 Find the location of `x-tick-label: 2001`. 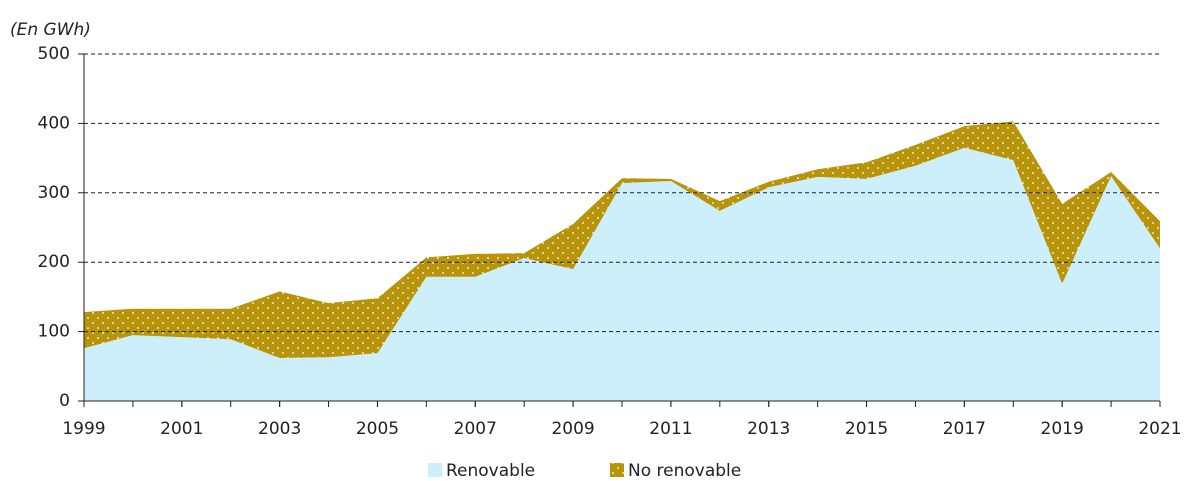

x-tick-label: 2001 is located at coordinates (181, 429).